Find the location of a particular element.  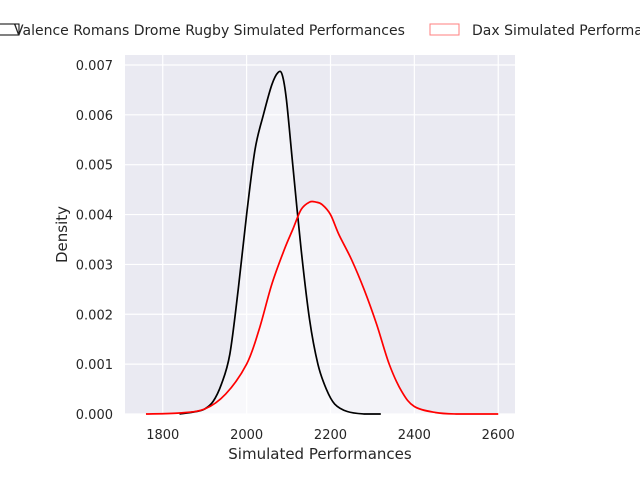

x-axis-ticks: 1800 2000 2200 2400 2600 is located at coordinates (330, 435).